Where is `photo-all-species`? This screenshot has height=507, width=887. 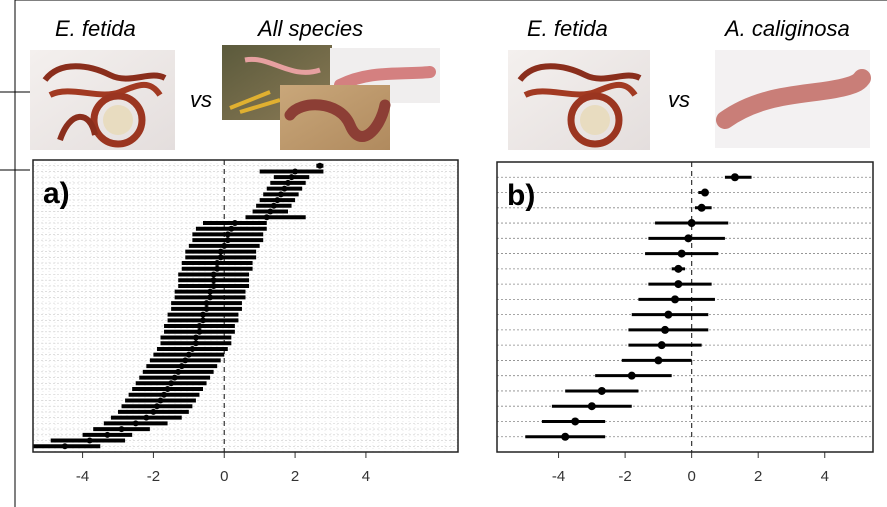
photo-all-species is located at coordinates (331, 97).